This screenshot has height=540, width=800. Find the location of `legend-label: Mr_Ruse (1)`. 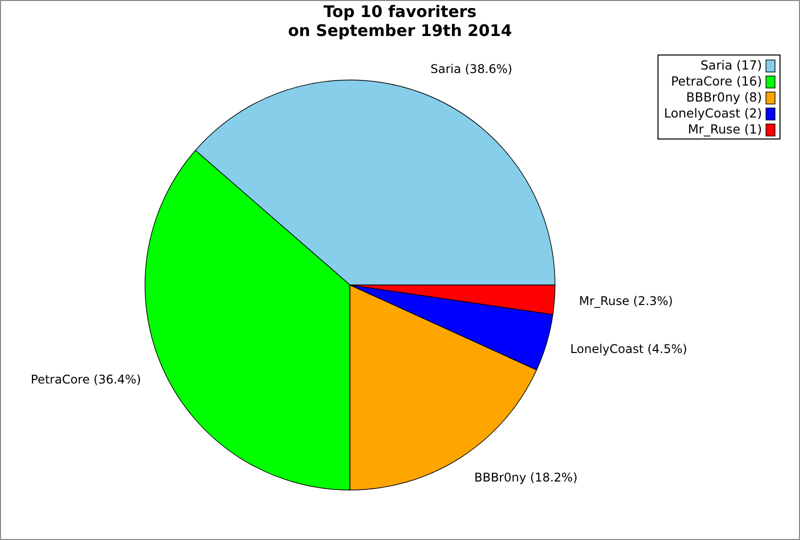

legend-label: Mr_Ruse (1) is located at coordinates (725, 128).